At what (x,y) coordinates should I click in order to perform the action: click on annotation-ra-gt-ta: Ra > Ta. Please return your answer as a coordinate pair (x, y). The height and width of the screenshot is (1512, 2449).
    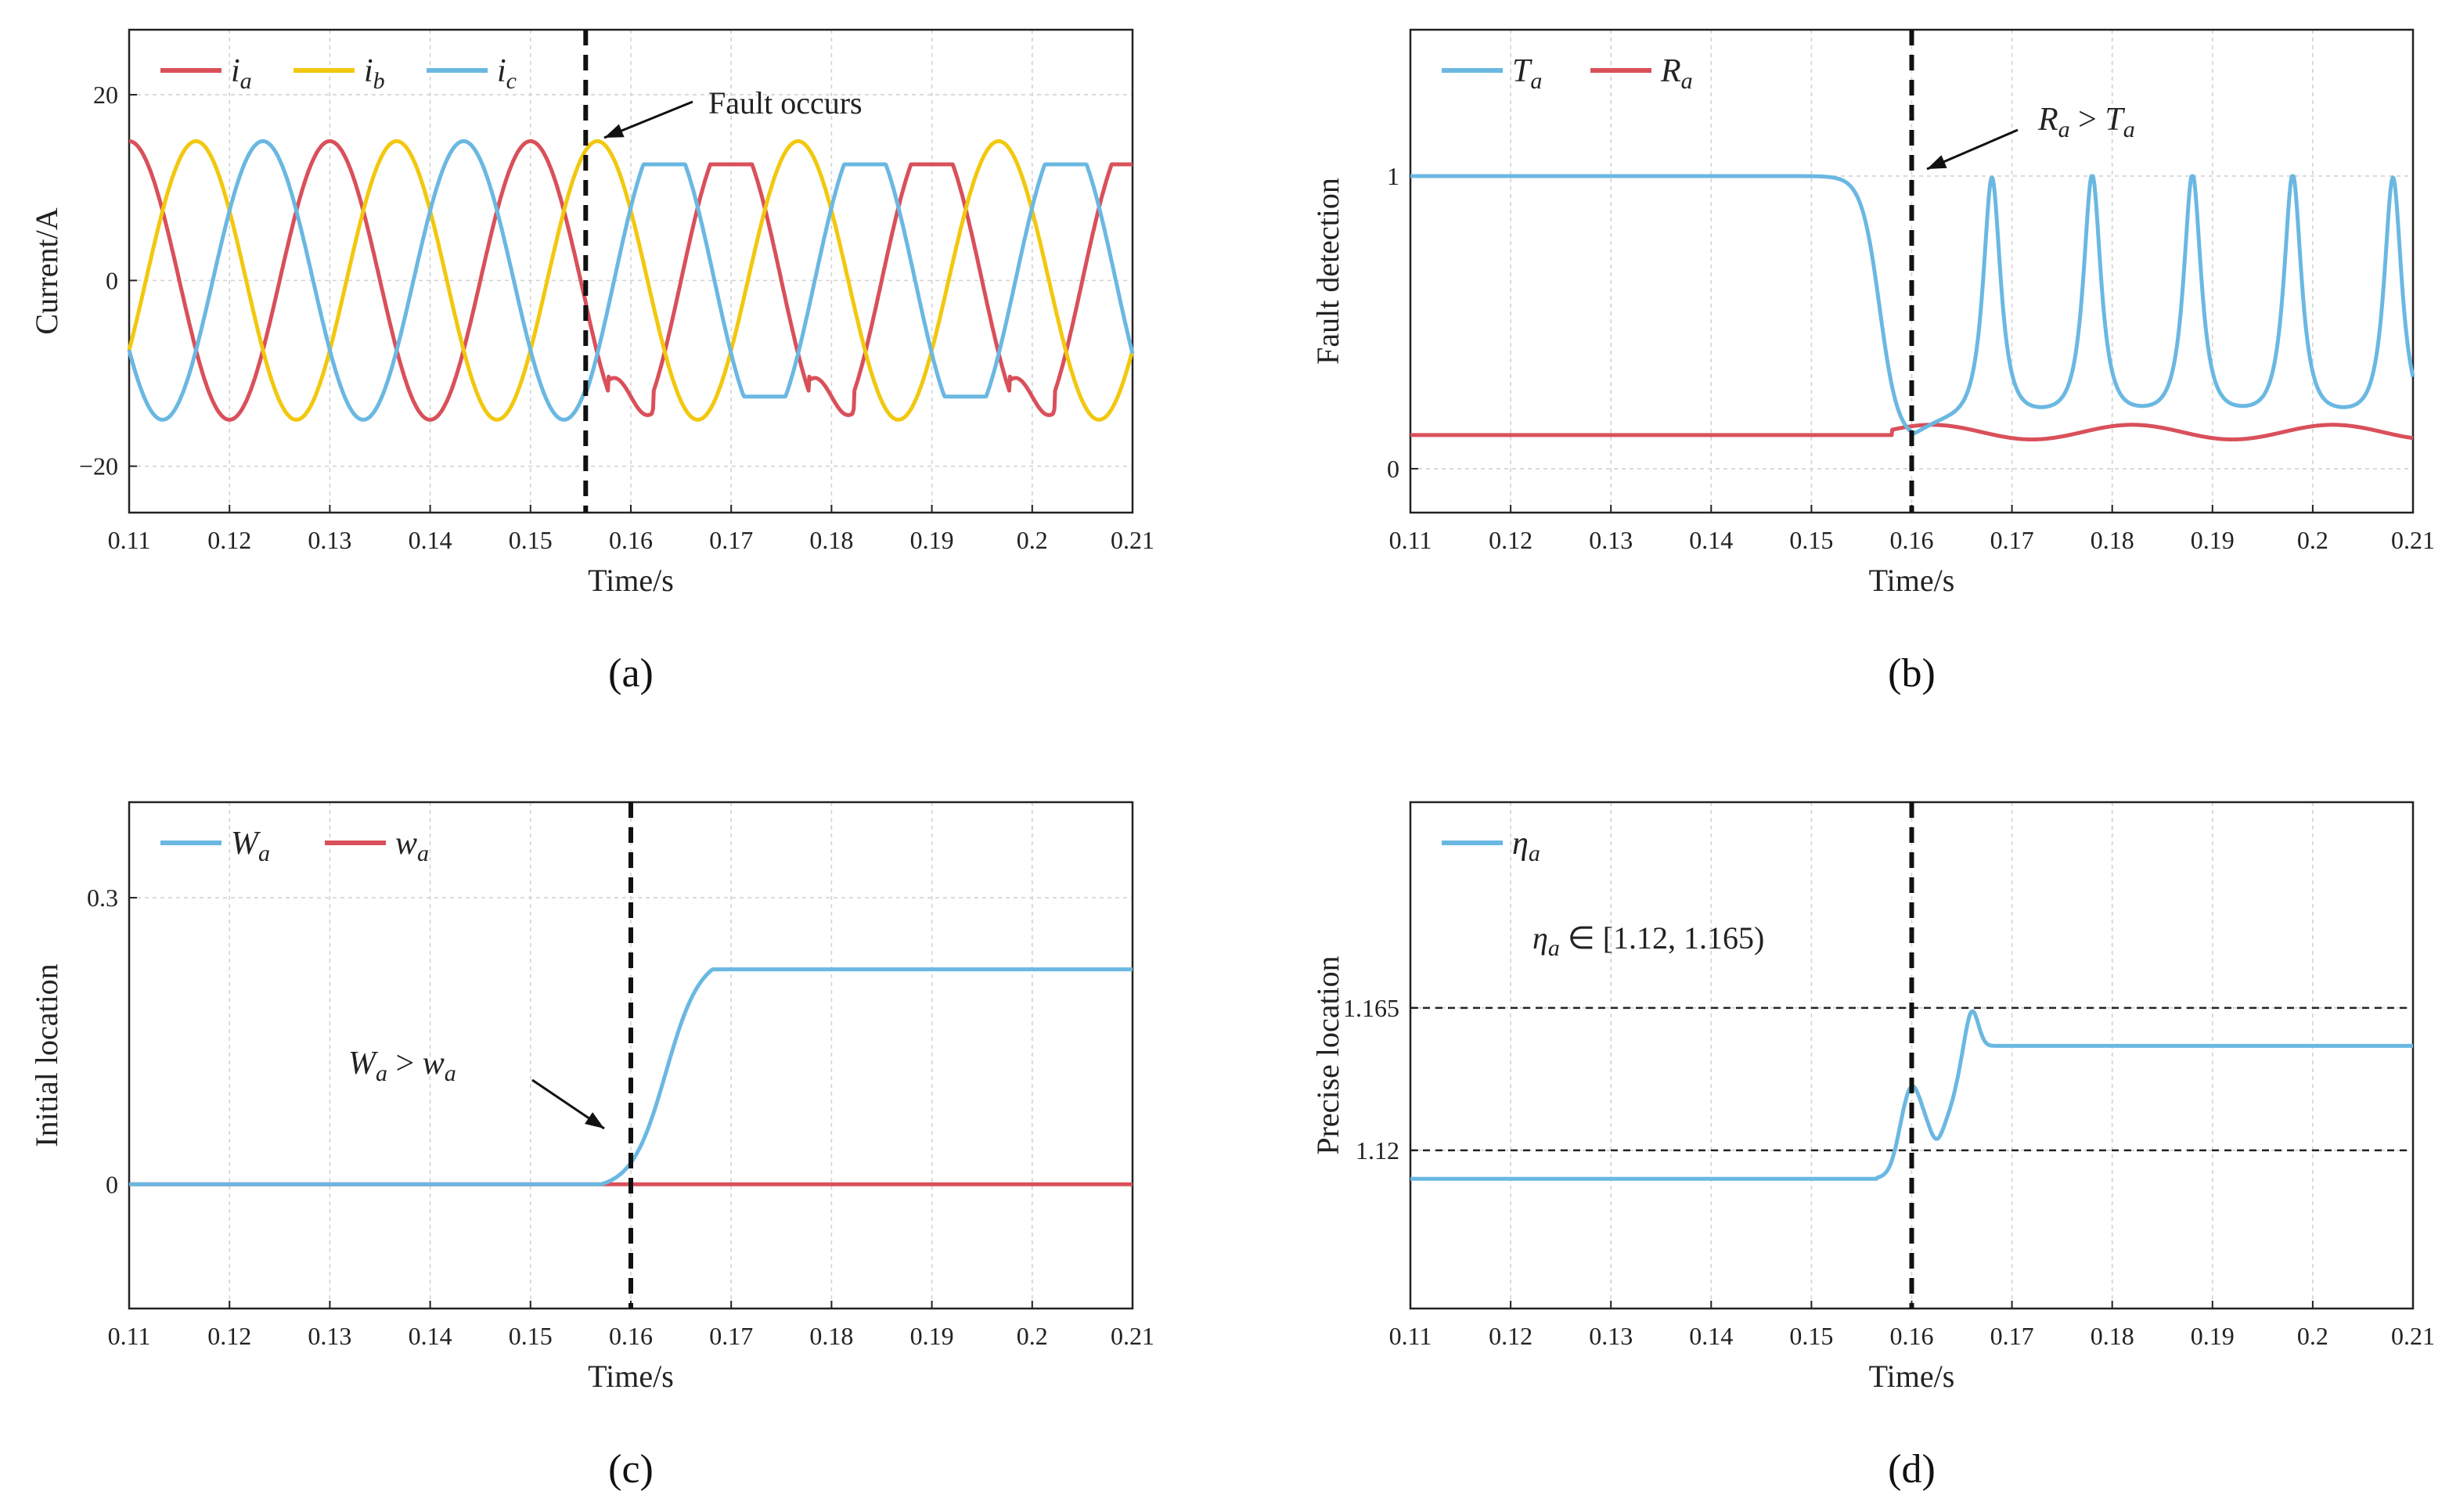
    Looking at the image, I should click on (2086, 122).